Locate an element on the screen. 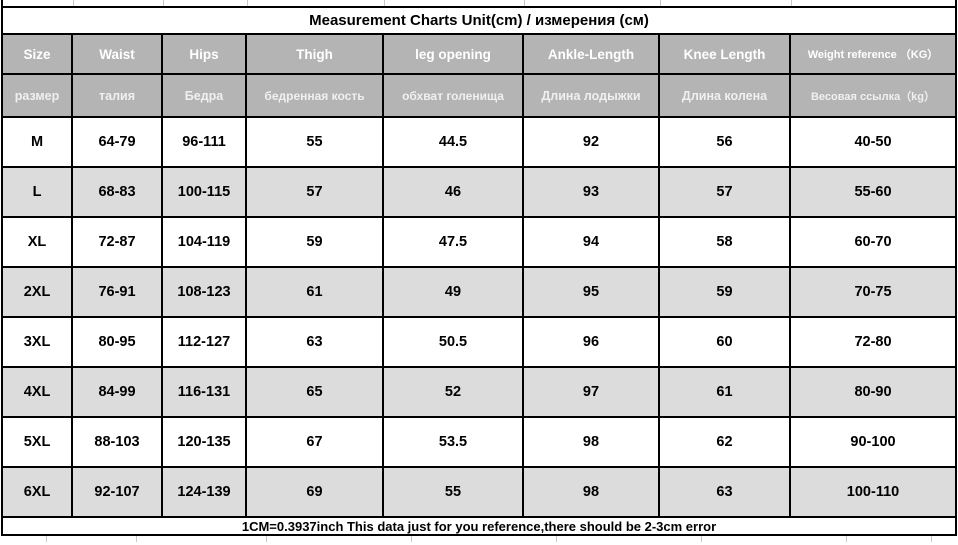 The height and width of the screenshot is (545, 958). size-label-cell: XL is located at coordinates (37, 242).